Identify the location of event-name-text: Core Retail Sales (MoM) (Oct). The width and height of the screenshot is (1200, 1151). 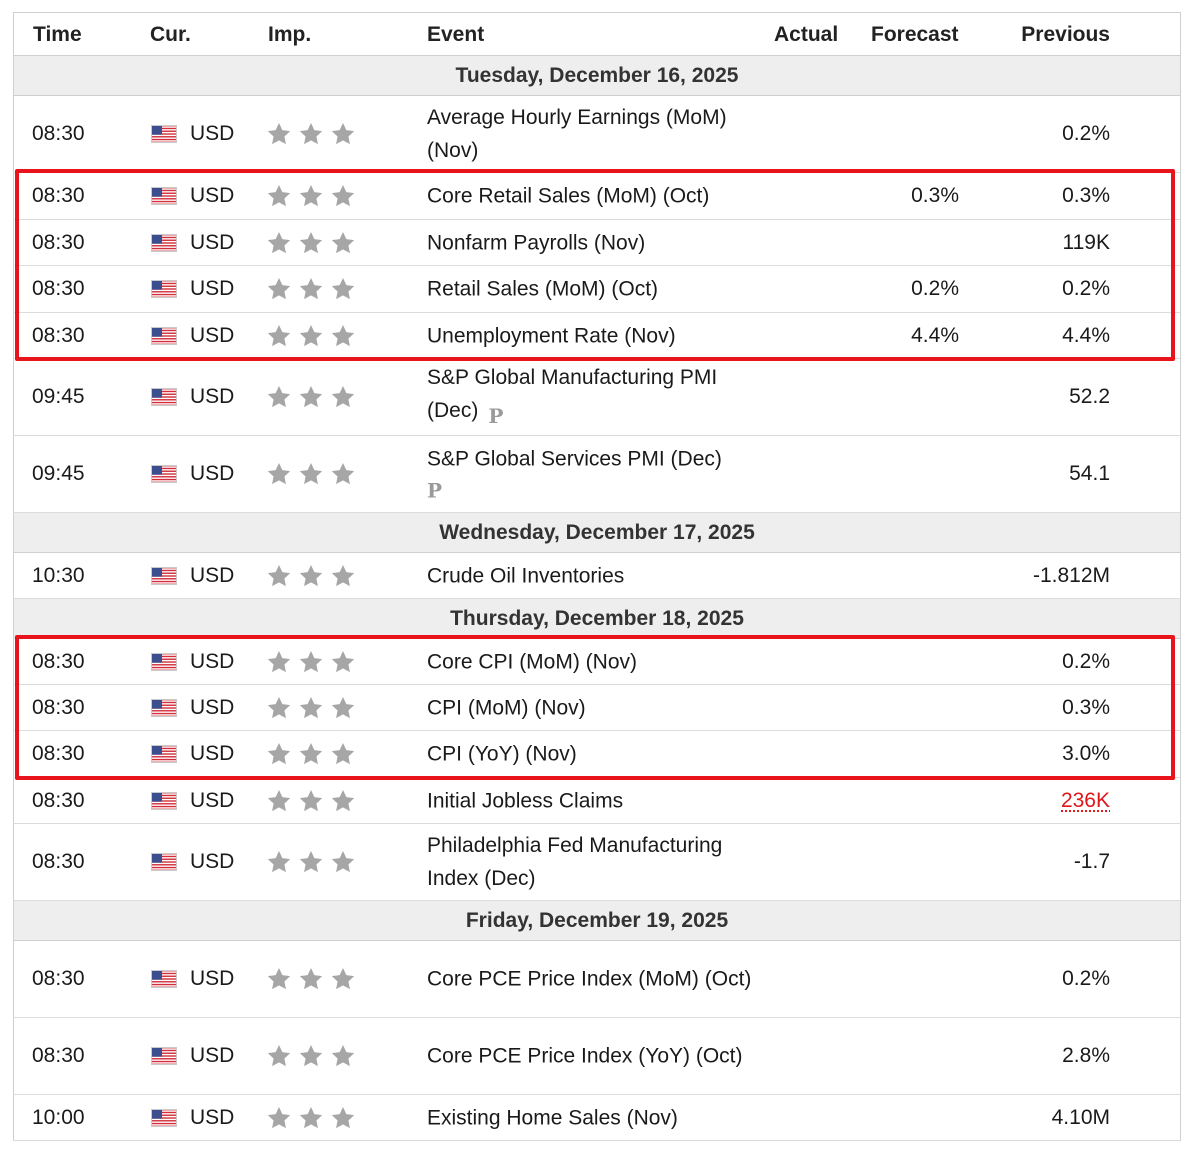
(568, 196).